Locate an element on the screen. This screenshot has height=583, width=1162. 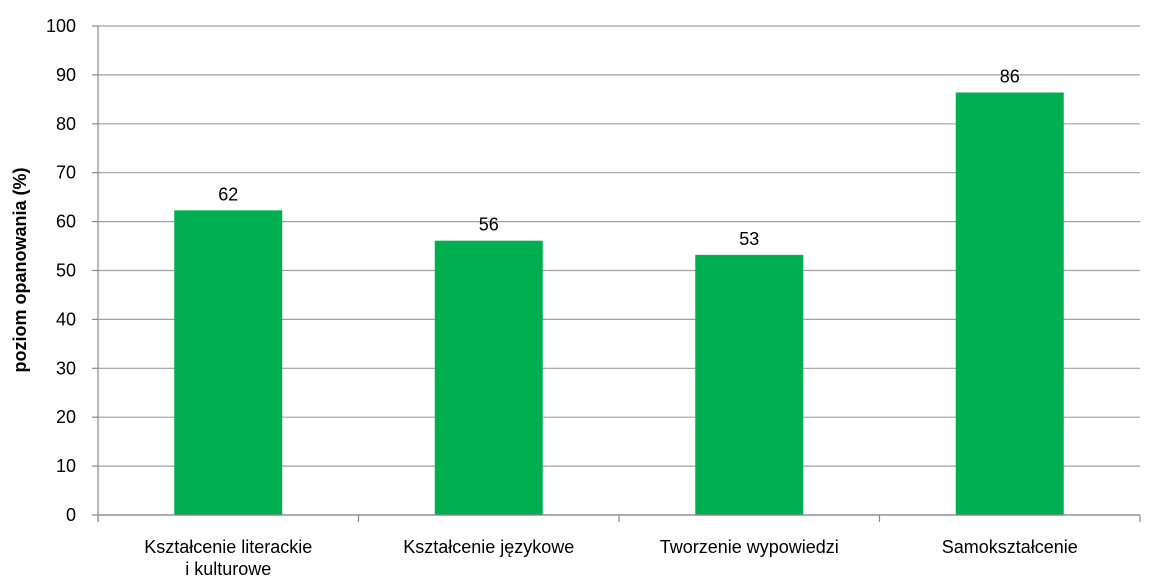
y-tick-label: 40 is located at coordinates (66, 319).